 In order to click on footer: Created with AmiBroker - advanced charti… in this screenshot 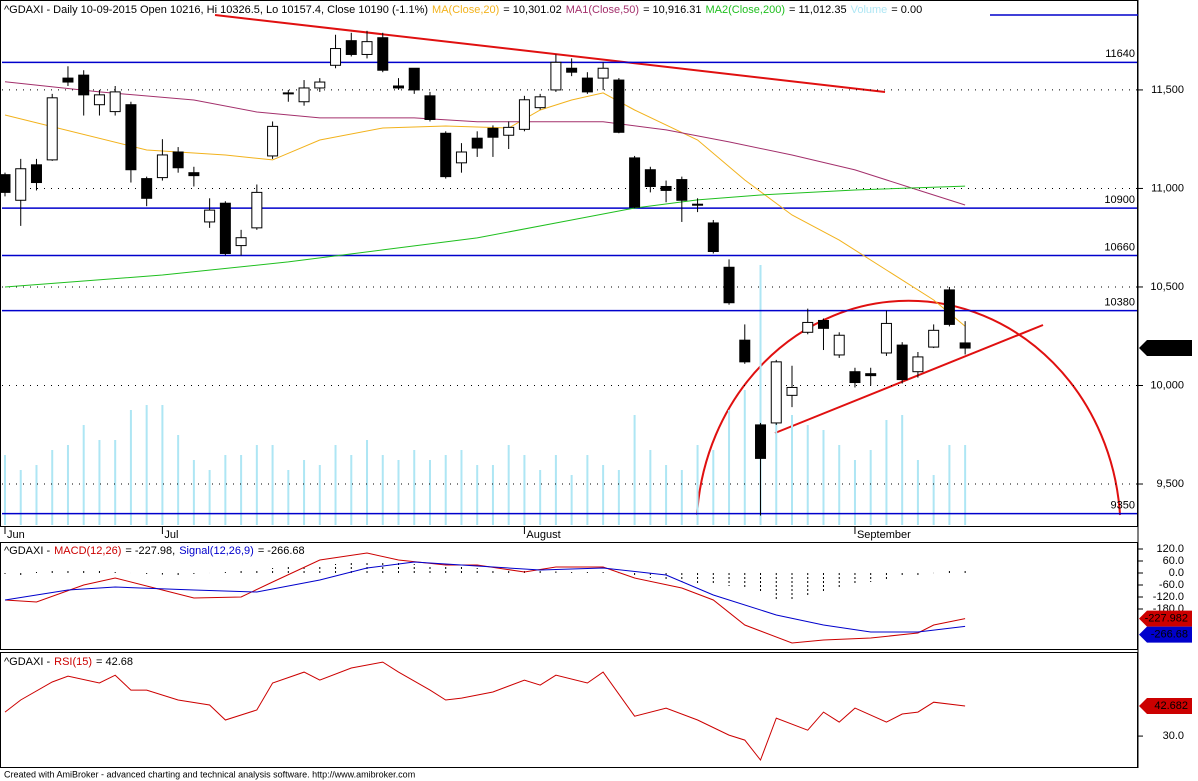, I will do `click(209, 774)`.